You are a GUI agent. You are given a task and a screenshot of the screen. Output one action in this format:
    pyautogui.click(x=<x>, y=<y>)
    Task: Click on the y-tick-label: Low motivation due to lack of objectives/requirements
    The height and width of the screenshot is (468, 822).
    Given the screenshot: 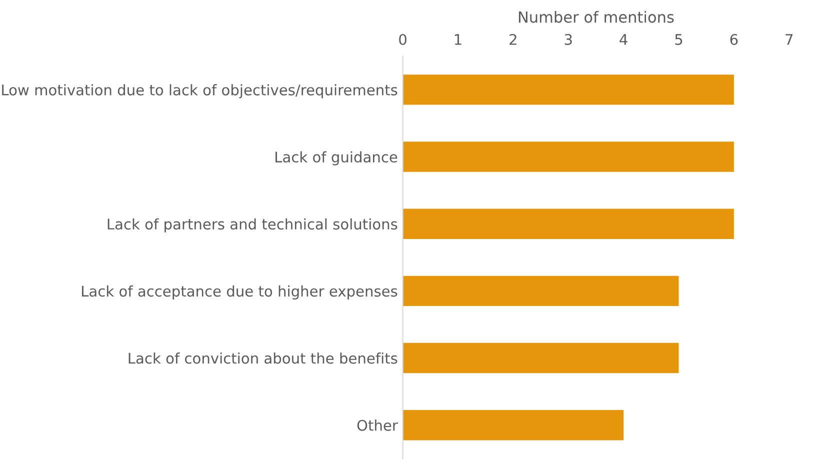 What is the action you would take?
    pyautogui.click(x=200, y=91)
    